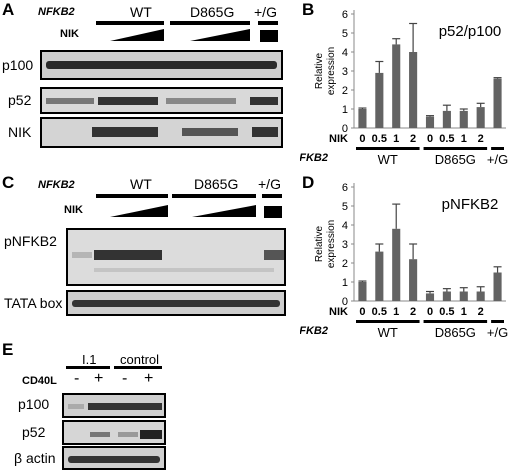 Image resolution: width=520 pixels, height=471 pixels. Describe the element at coordinates (161, 100) in the screenshot. I see `blot-p52-a` at that location.